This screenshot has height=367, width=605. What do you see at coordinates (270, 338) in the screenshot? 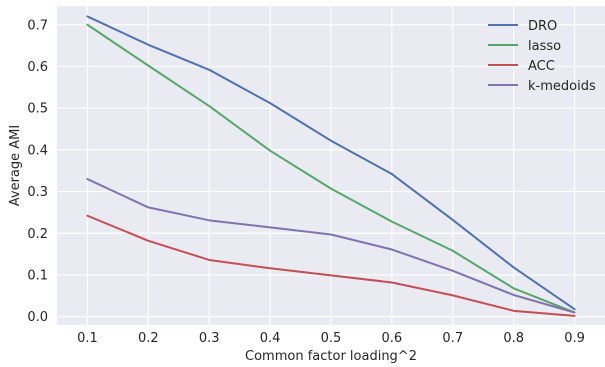
I see `x-tick-label: 0.4` at bounding box center [270, 338].